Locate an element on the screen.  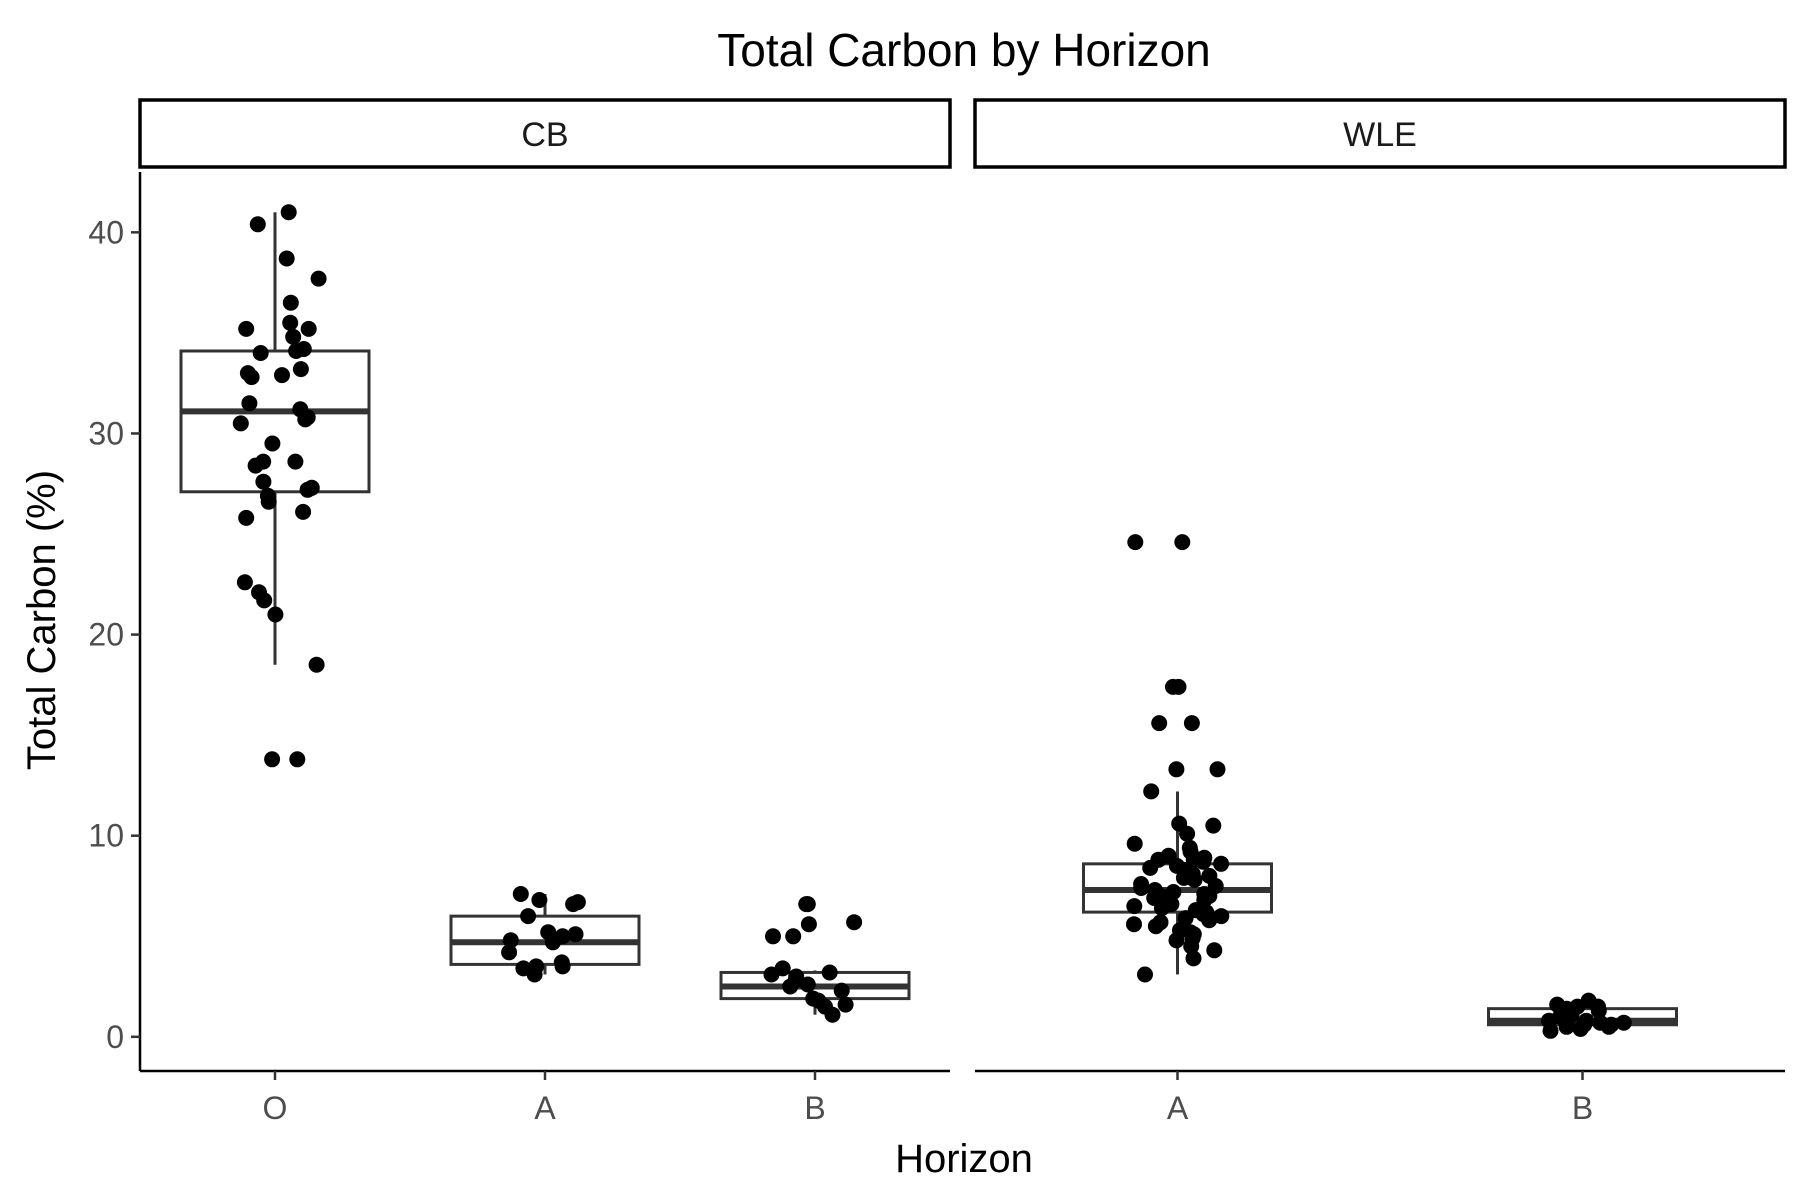
y-axis-title: Total Carbon (%) is located at coordinates (42, 620).